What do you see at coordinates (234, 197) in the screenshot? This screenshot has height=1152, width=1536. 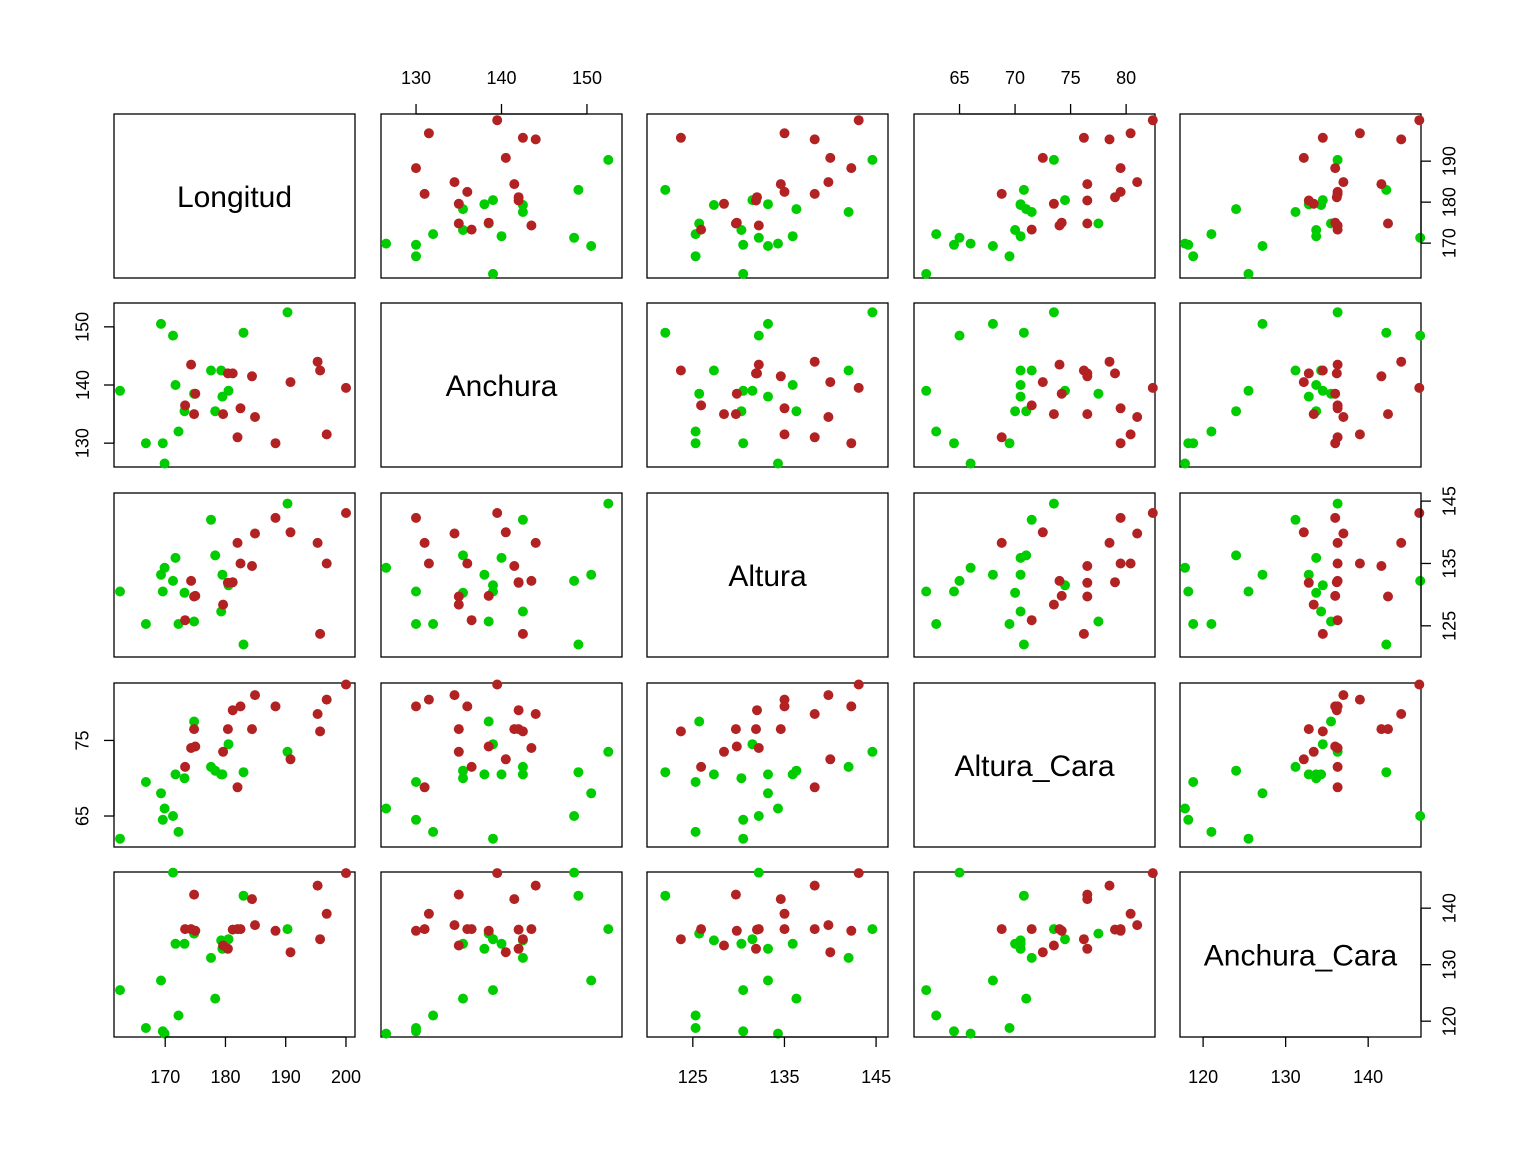 I see `variable-label-Longitud: Longitud` at bounding box center [234, 197].